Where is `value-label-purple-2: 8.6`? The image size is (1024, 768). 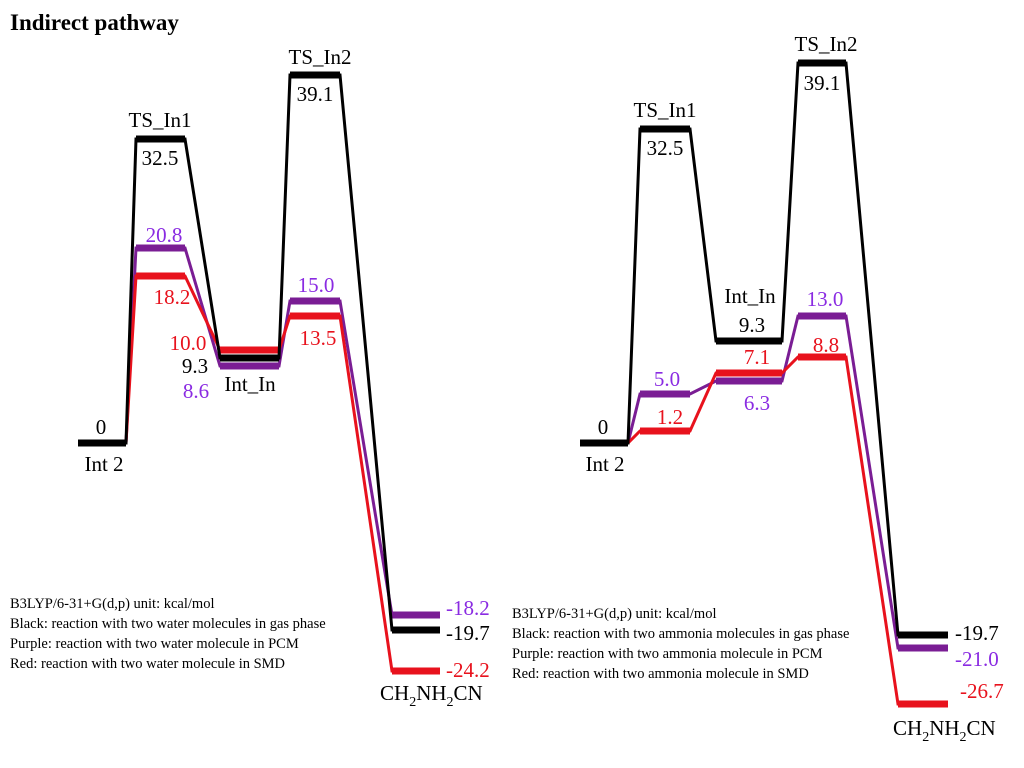 value-label-purple-2: 8.6 is located at coordinates (196, 391).